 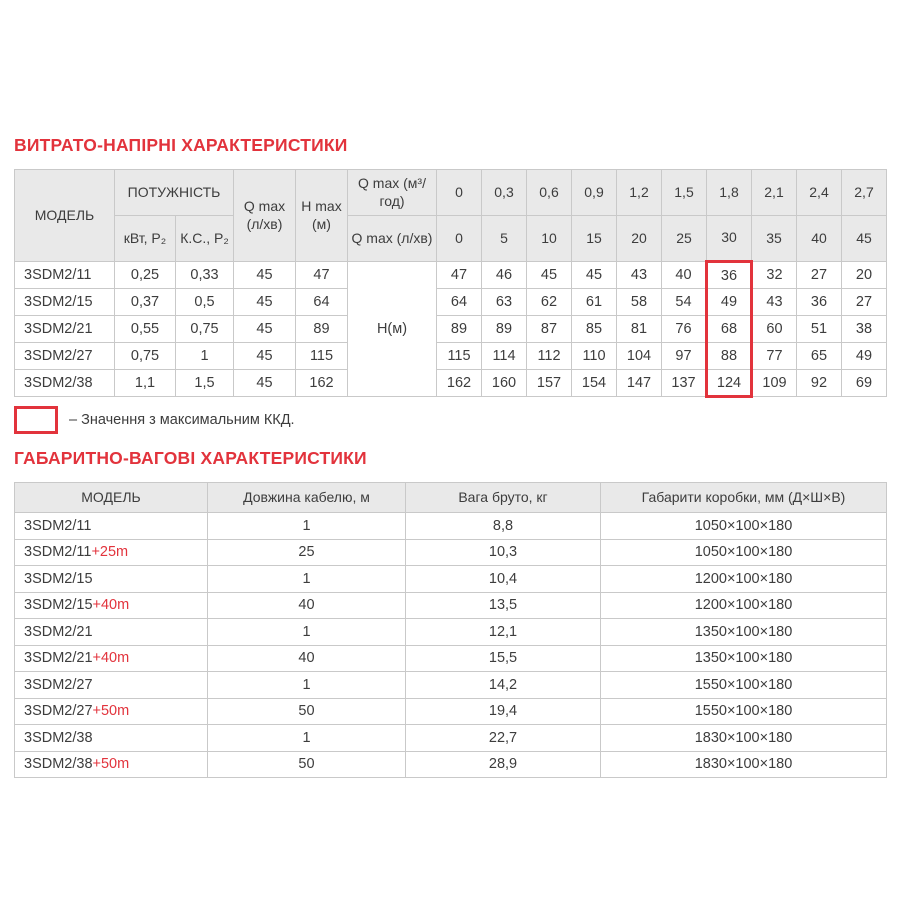 What do you see at coordinates (743, 552) in the screenshot?
I see `box-dimensions-cell: 1050×100×180` at bounding box center [743, 552].